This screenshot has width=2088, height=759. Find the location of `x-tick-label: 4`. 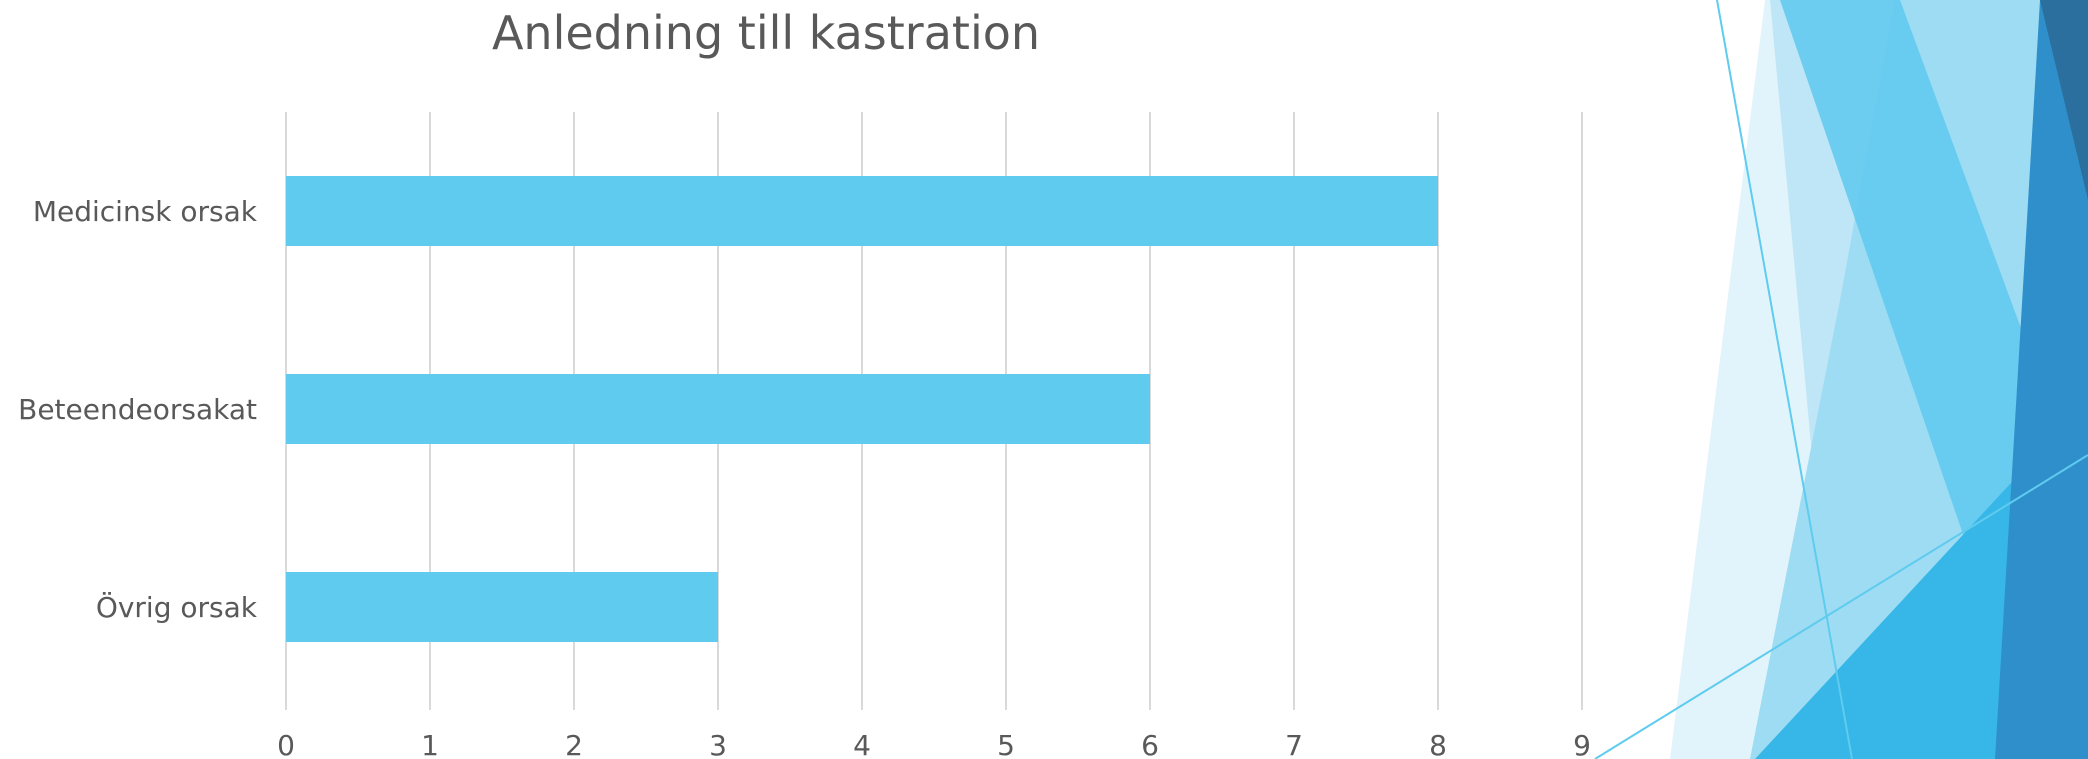

x-tick-label: 4 is located at coordinates (862, 744).